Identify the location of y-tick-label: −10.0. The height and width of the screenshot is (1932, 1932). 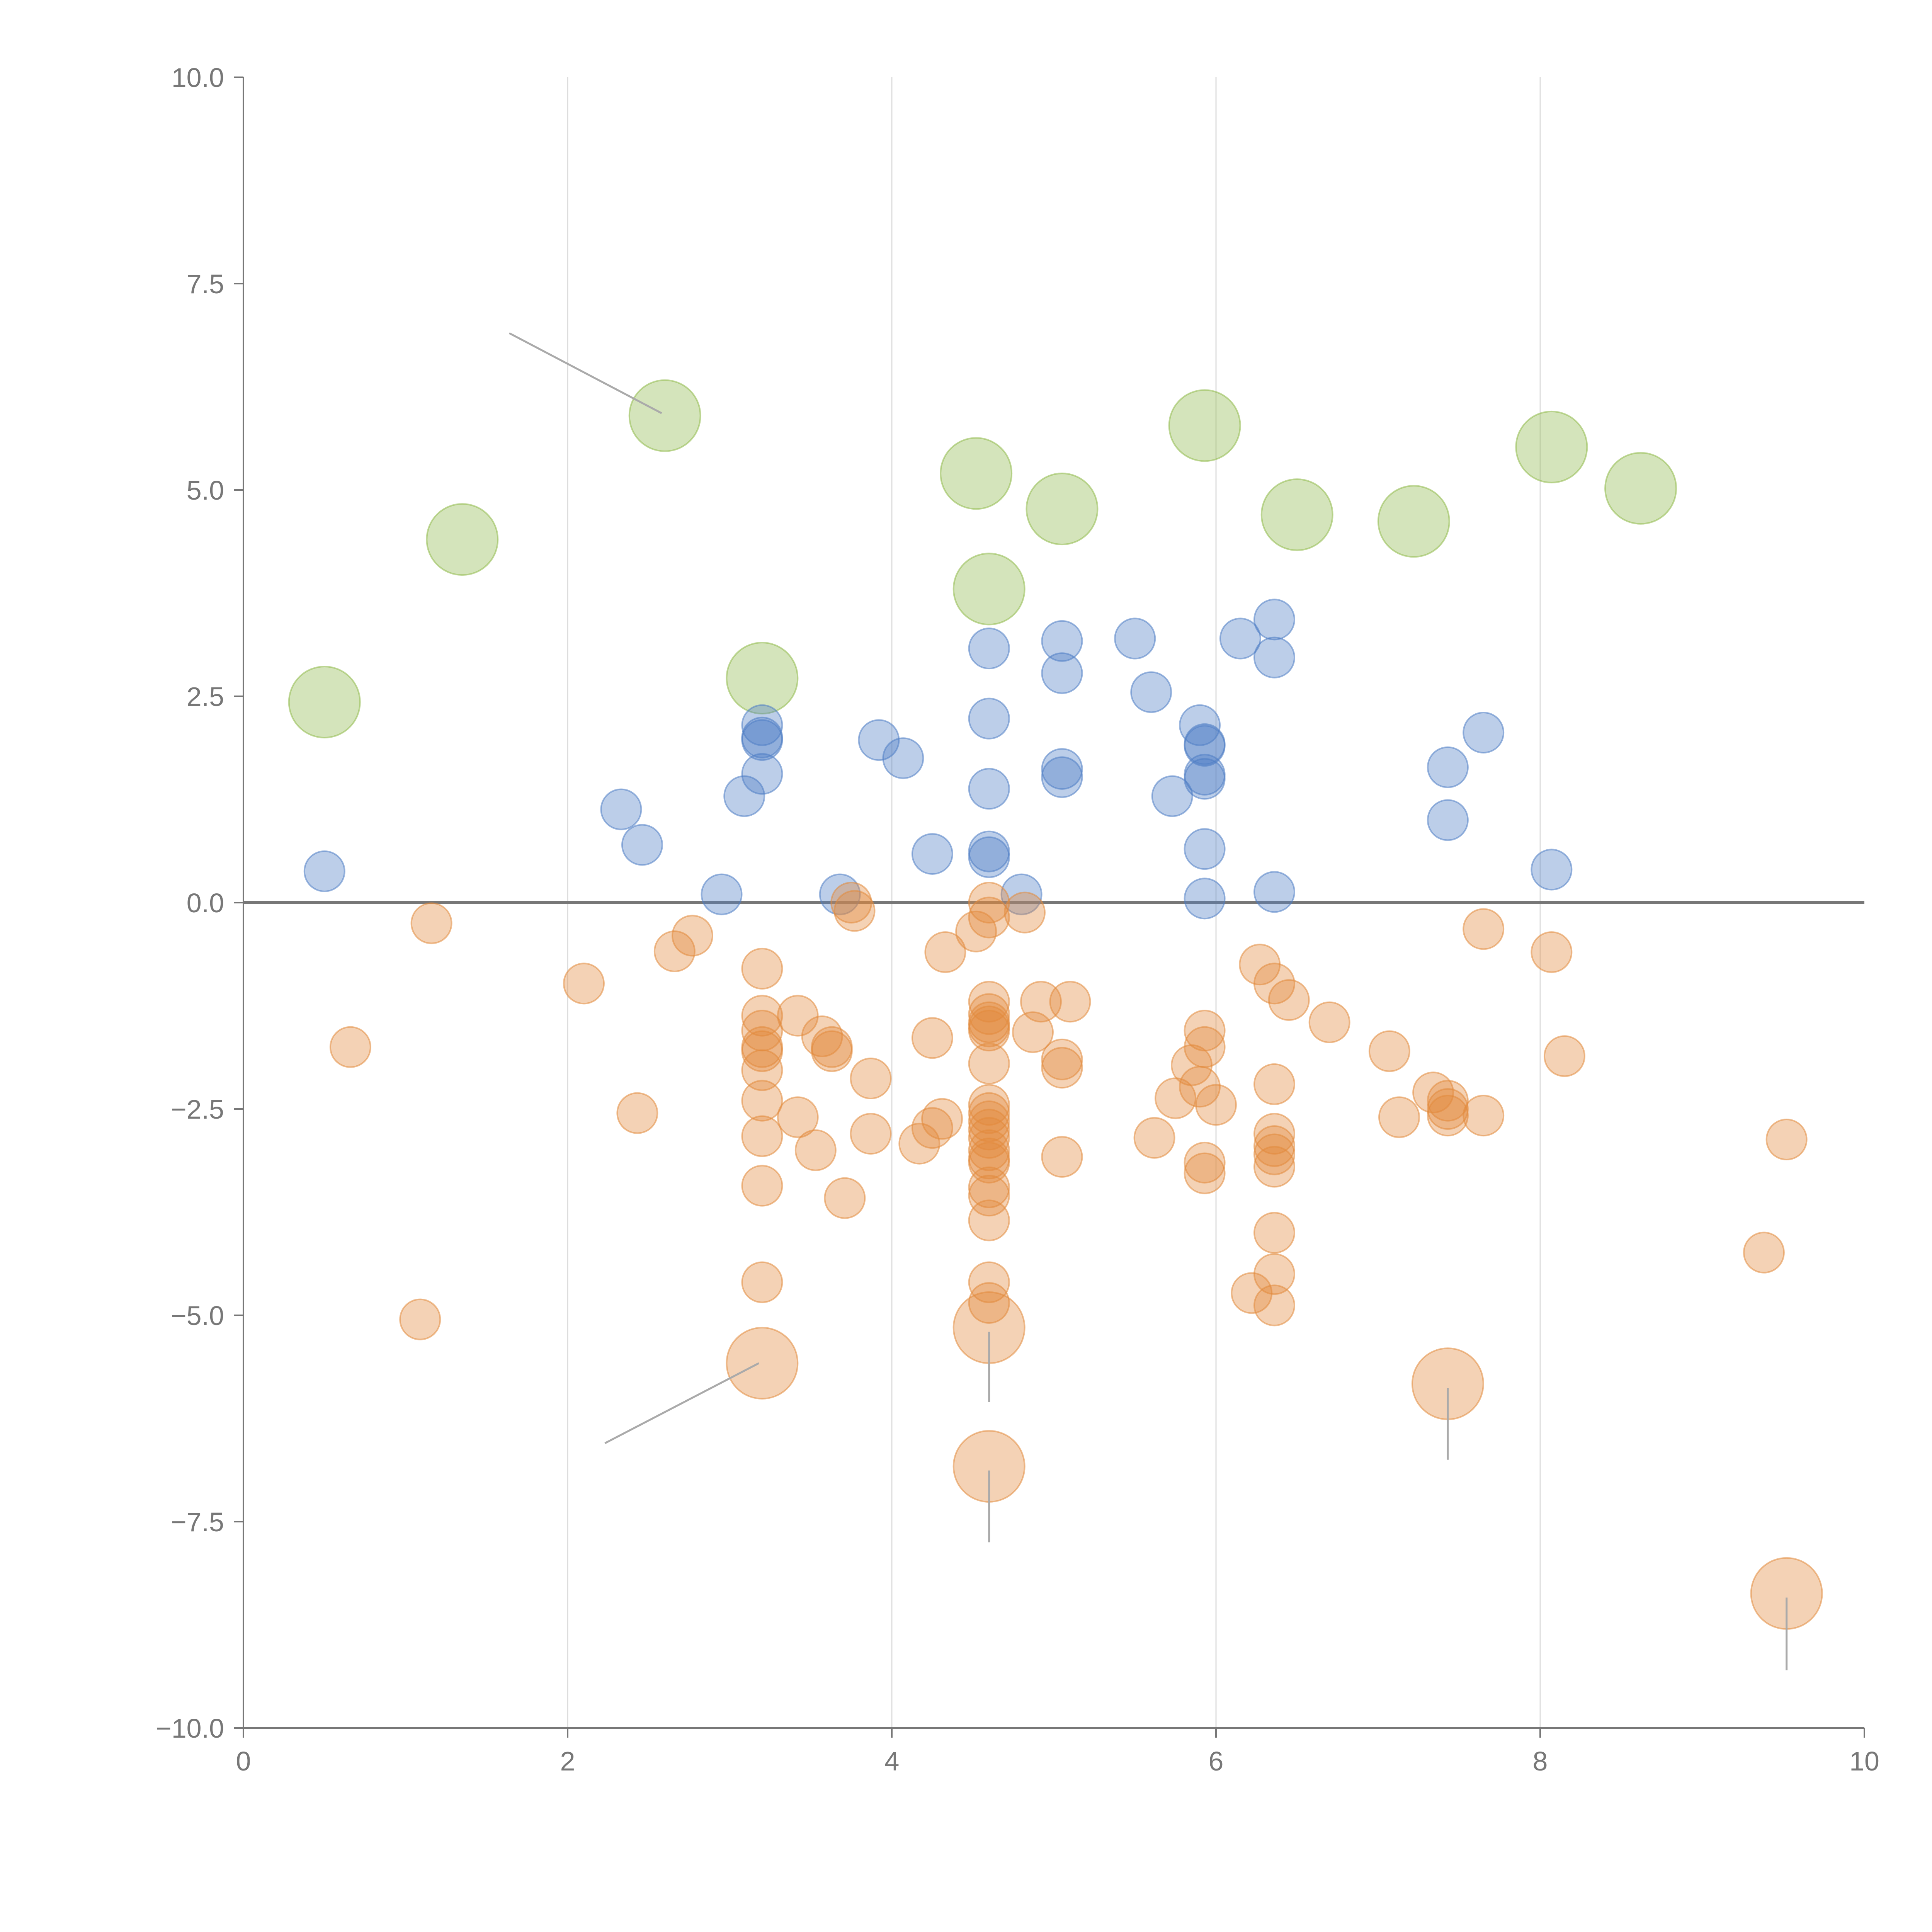
(190, 1728).